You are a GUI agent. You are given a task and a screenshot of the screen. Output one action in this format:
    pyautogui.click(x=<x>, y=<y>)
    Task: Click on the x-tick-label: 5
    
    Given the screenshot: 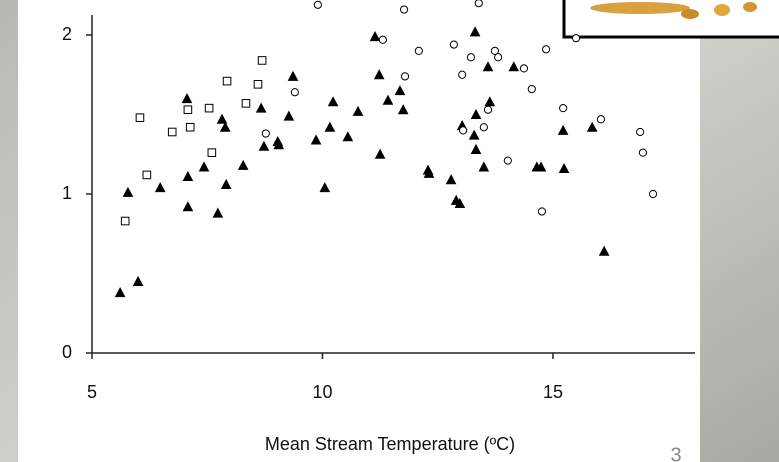 What is the action you would take?
    pyautogui.click(x=92, y=392)
    